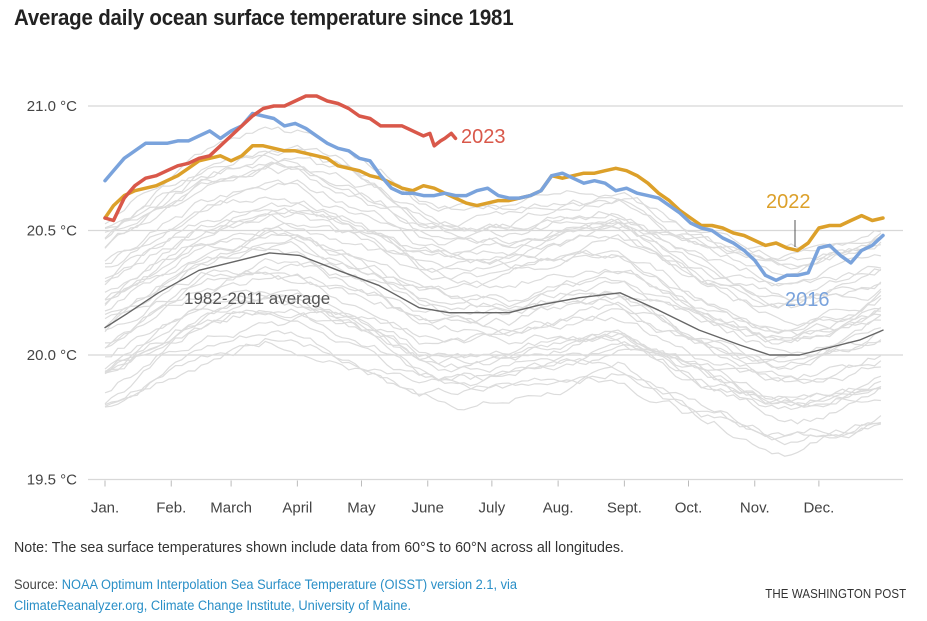  I want to click on series-line-1982-2011-average, so click(494, 304).